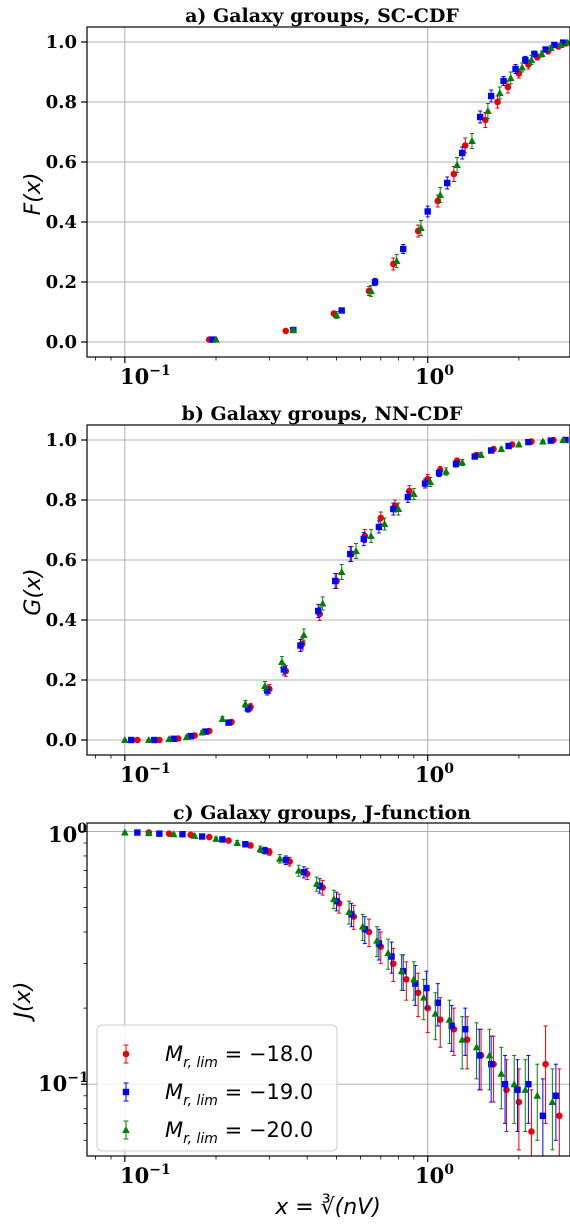 The image size is (570, 1224). I want to click on y-axis-label: J(x), so click(23, 1002).